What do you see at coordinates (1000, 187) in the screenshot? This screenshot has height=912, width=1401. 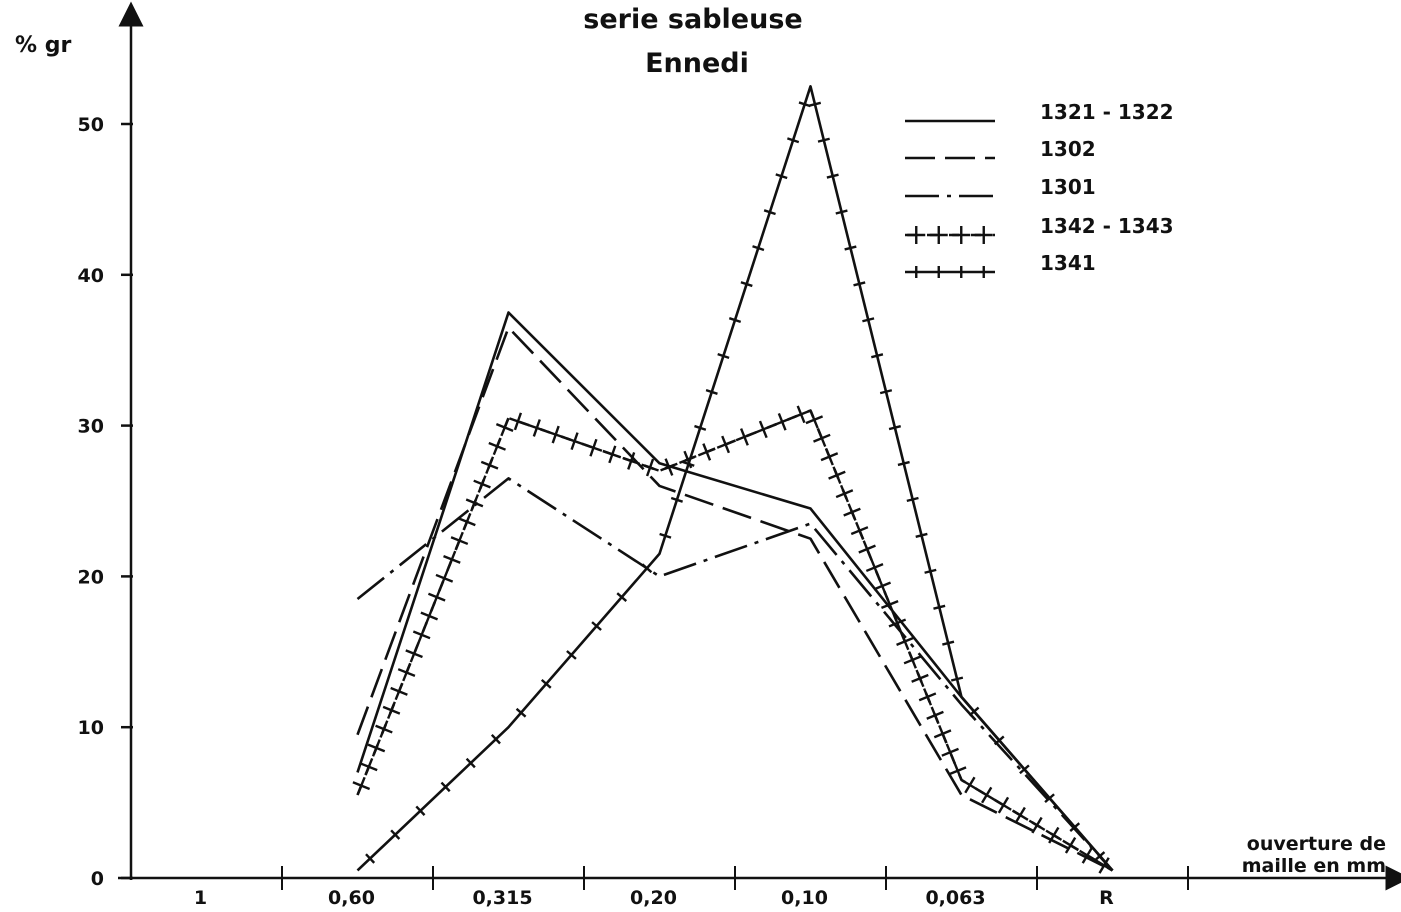 I see `legend-item: 1301` at bounding box center [1000, 187].